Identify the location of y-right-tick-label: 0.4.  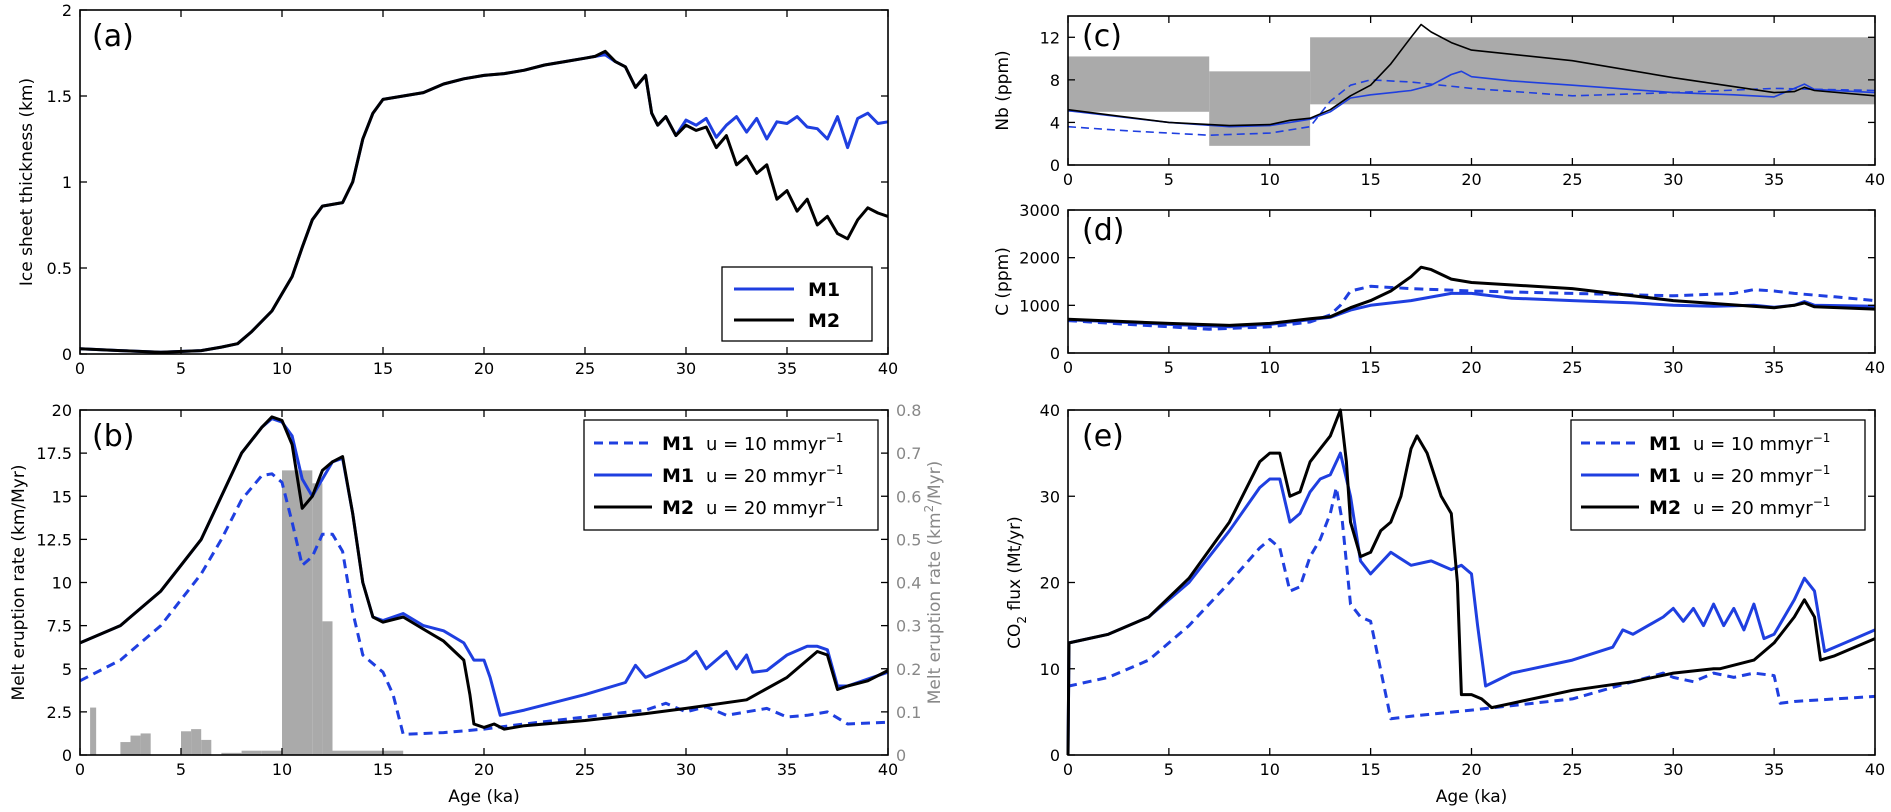
(908, 583).